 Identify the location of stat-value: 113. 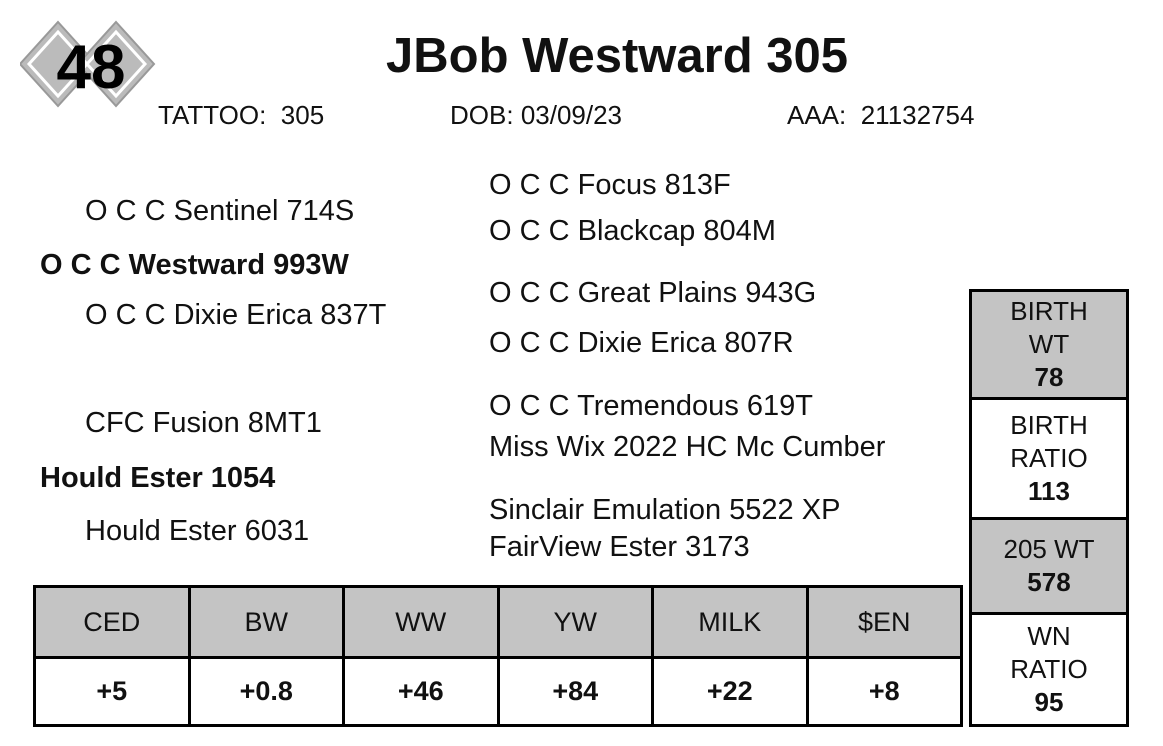
(1049, 491).